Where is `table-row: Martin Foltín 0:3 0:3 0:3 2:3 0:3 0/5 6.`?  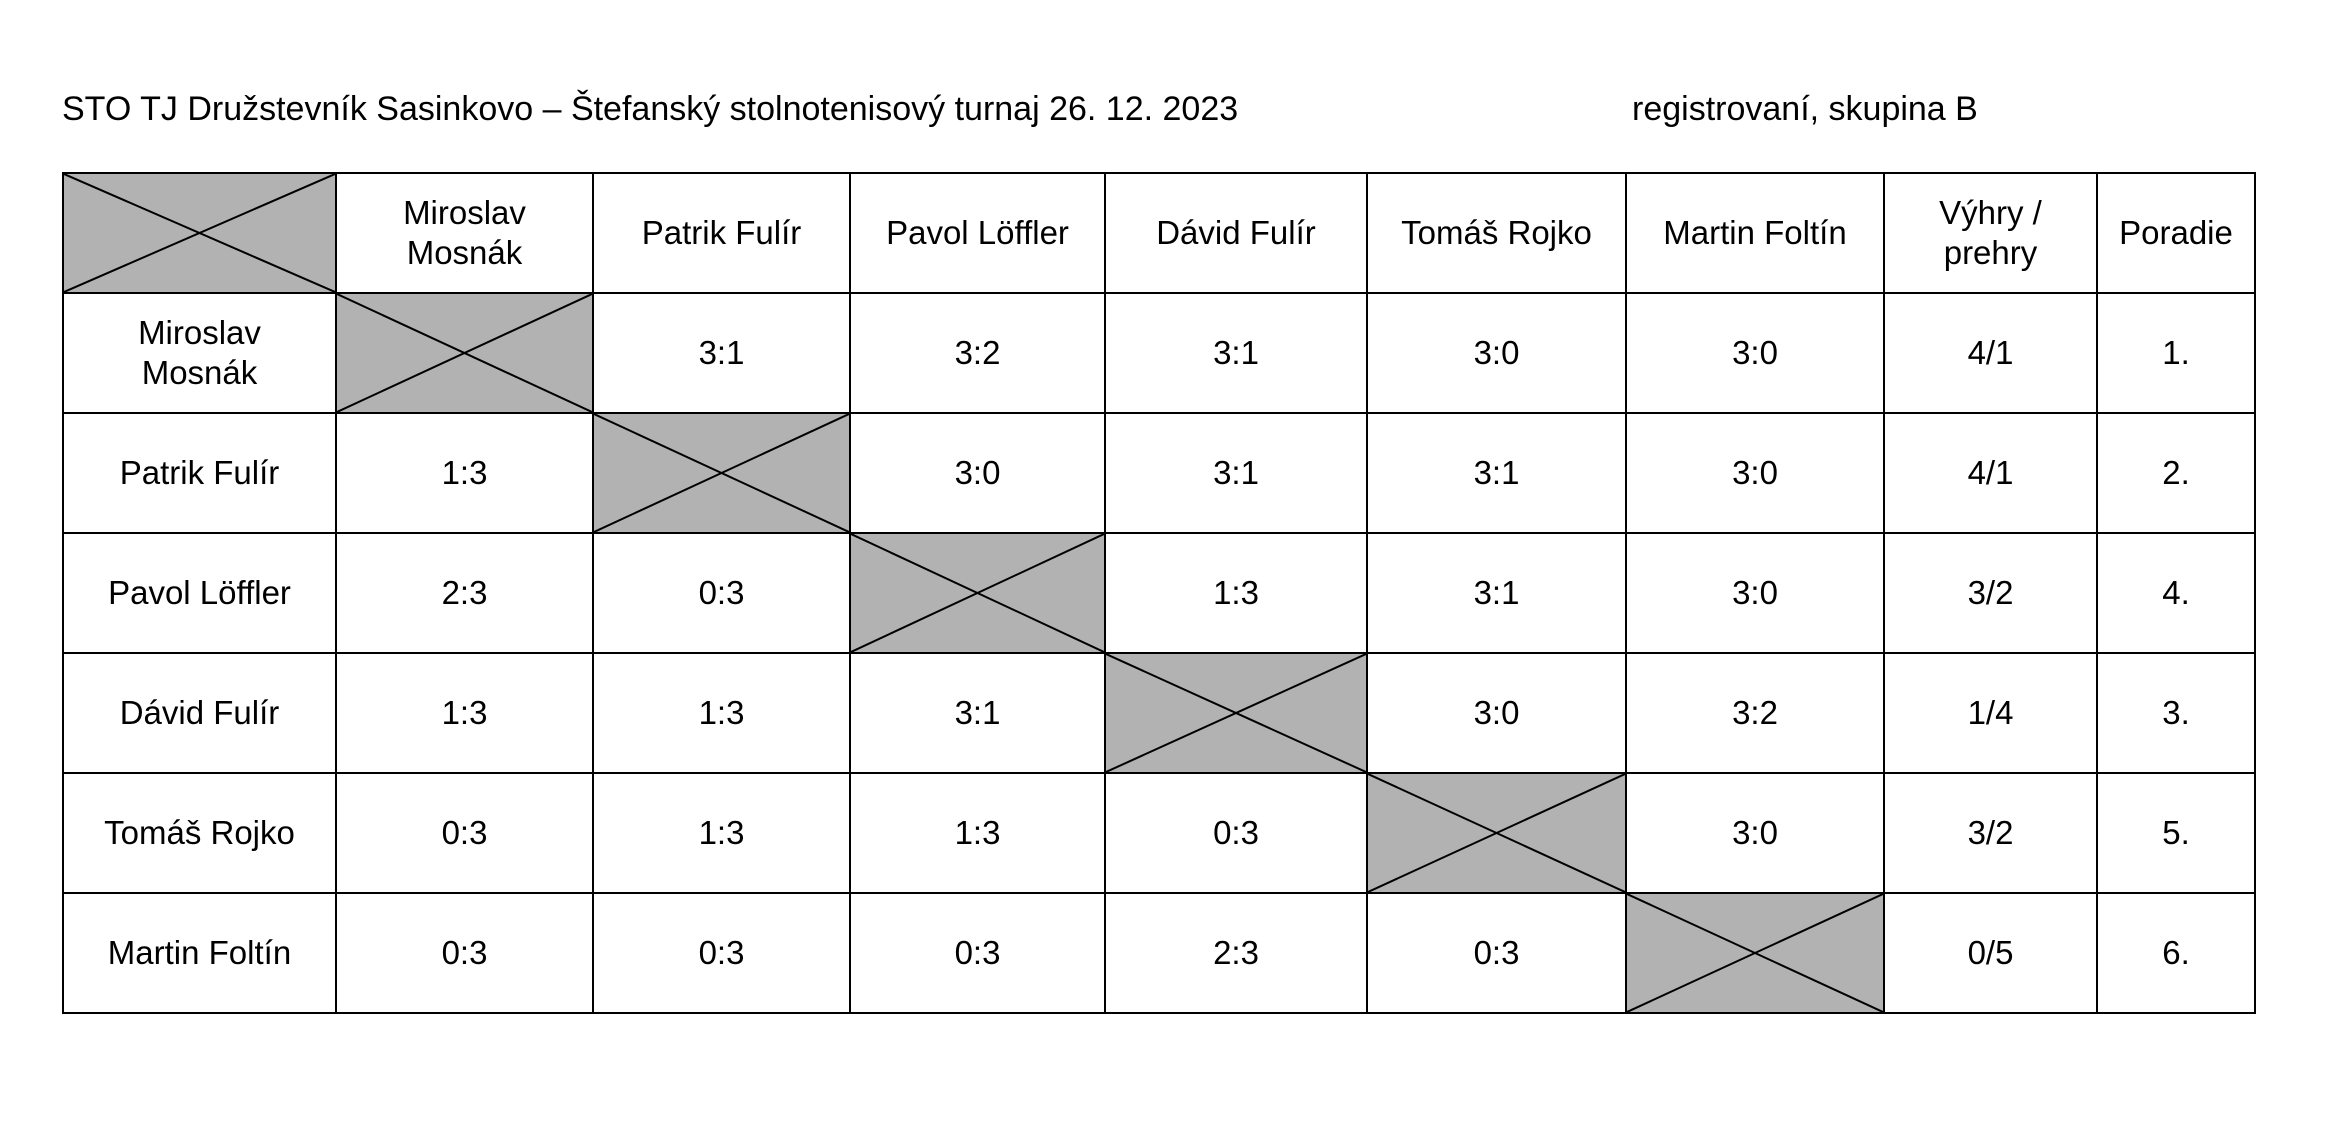 table-row: Martin Foltín 0:3 0:3 0:3 2:3 0:3 0/5 6. is located at coordinates (1159, 953).